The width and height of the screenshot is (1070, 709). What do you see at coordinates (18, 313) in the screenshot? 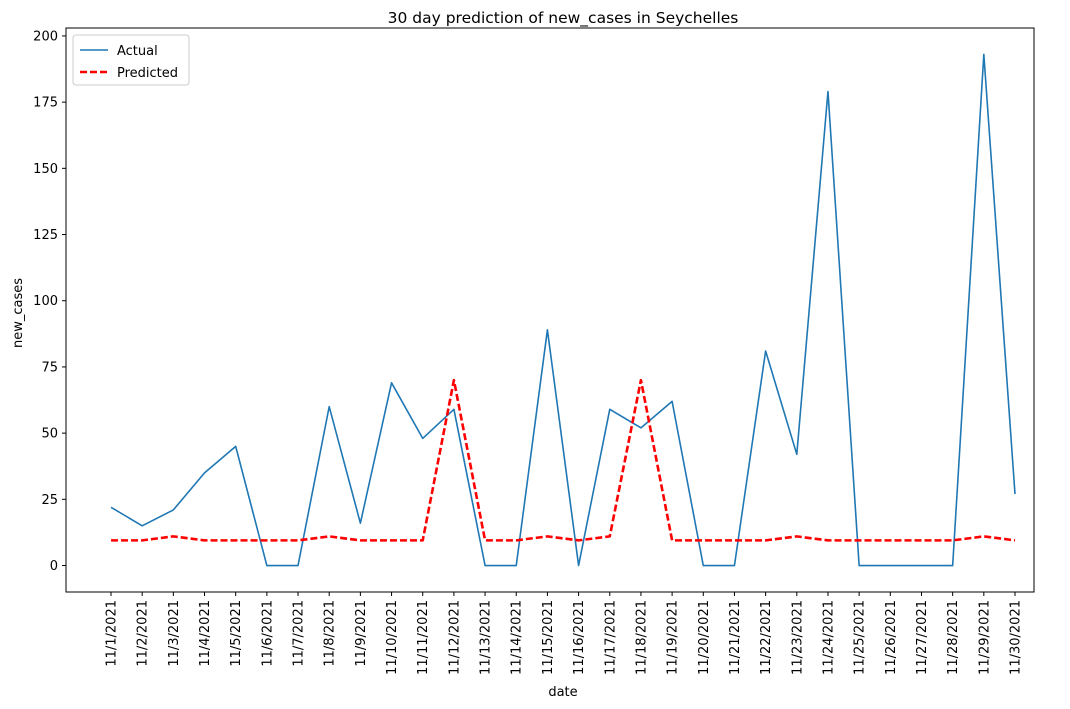
I see `y-axis-title: new_cases` at bounding box center [18, 313].